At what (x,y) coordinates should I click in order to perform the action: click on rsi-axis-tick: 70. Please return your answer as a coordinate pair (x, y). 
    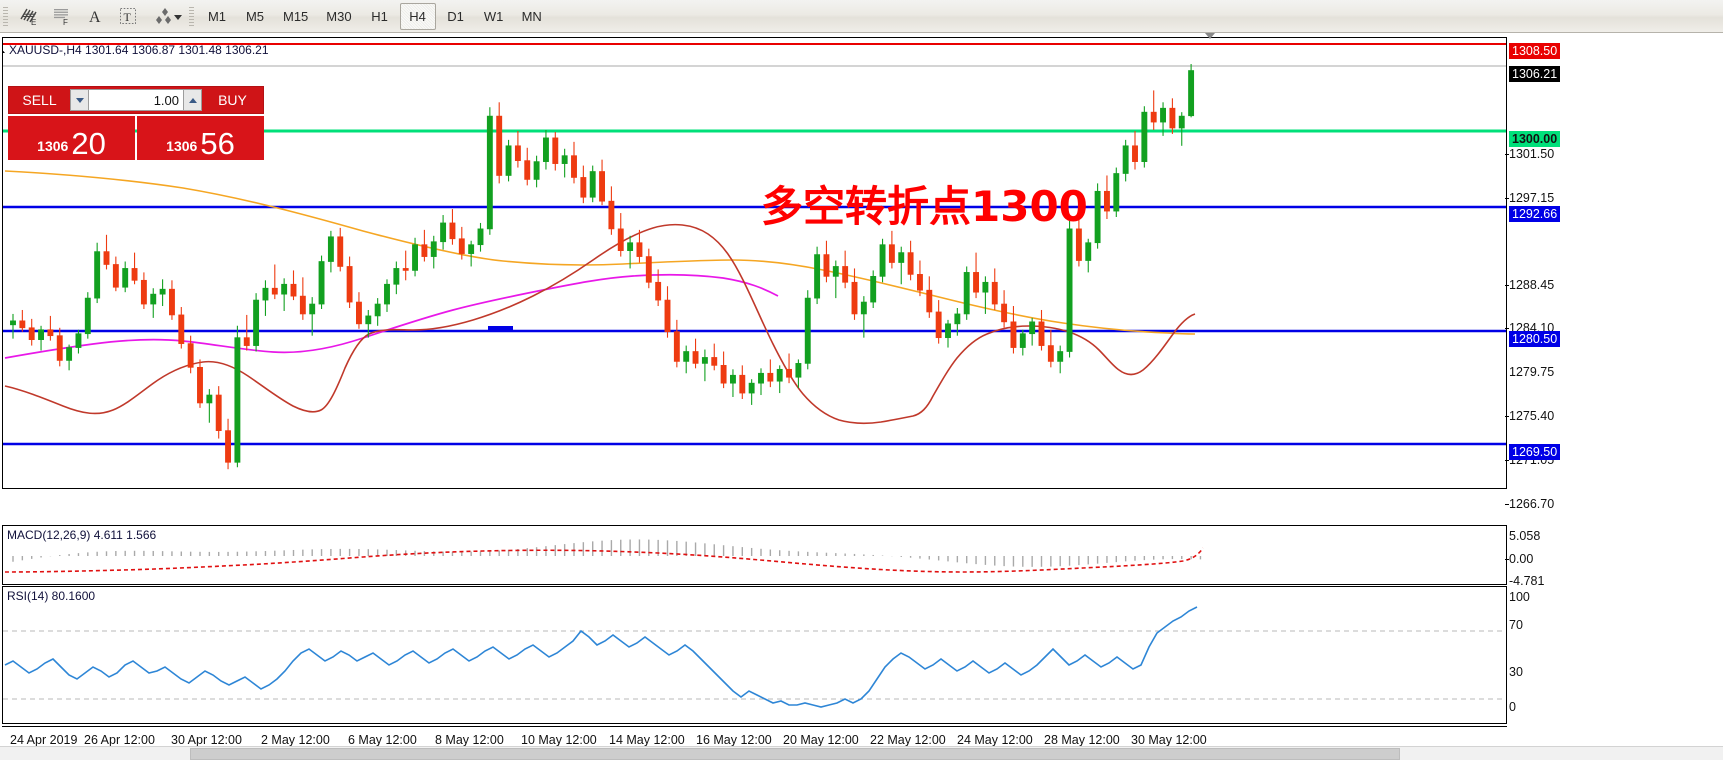
    Looking at the image, I should click on (1516, 625).